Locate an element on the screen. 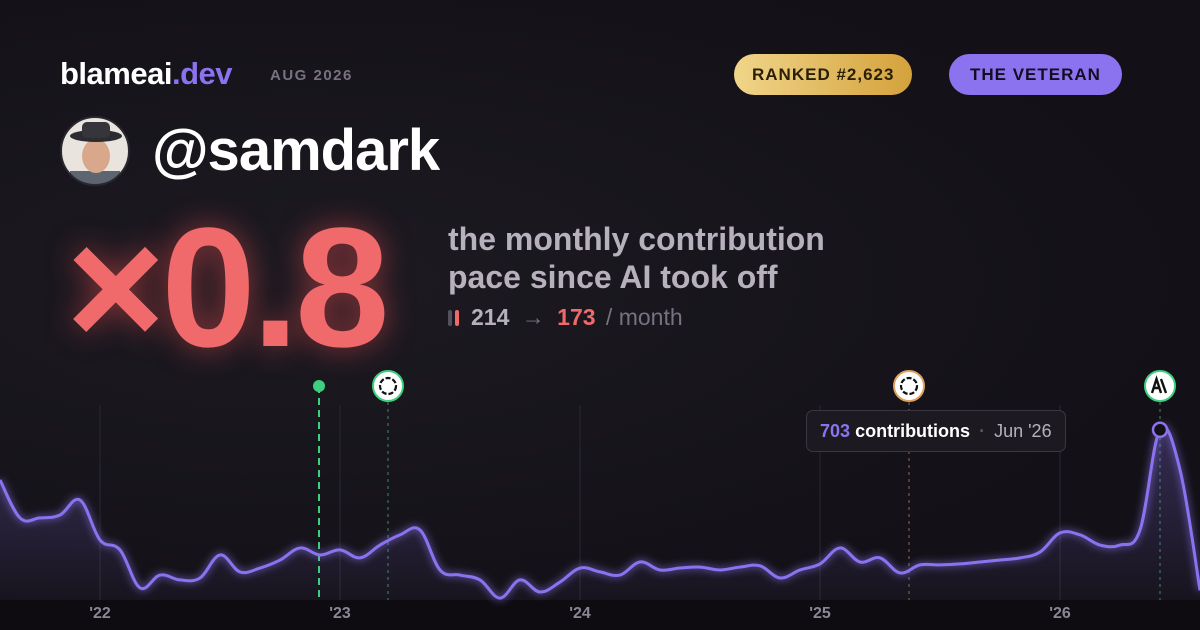 The width and height of the screenshot is (1200, 630). title-badge: THE VETERAN is located at coordinates (1035, 74).